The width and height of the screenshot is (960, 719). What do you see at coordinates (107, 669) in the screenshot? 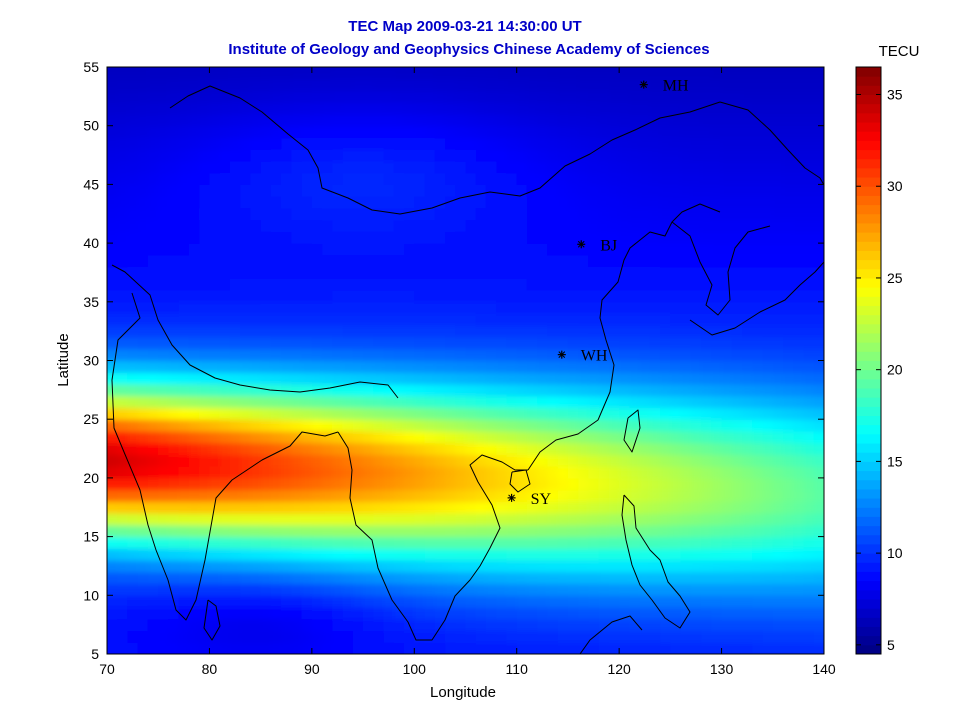
I see `x-tick-label: 70` at bounding box center [107, 669].